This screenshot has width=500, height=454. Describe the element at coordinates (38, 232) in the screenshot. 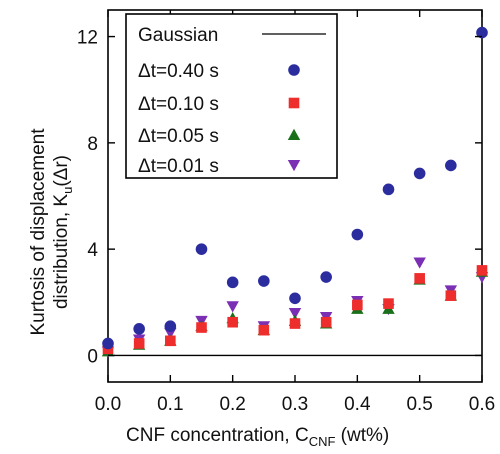

I see `y-axis-label-line1: Kurtosis of displacement` at that location.